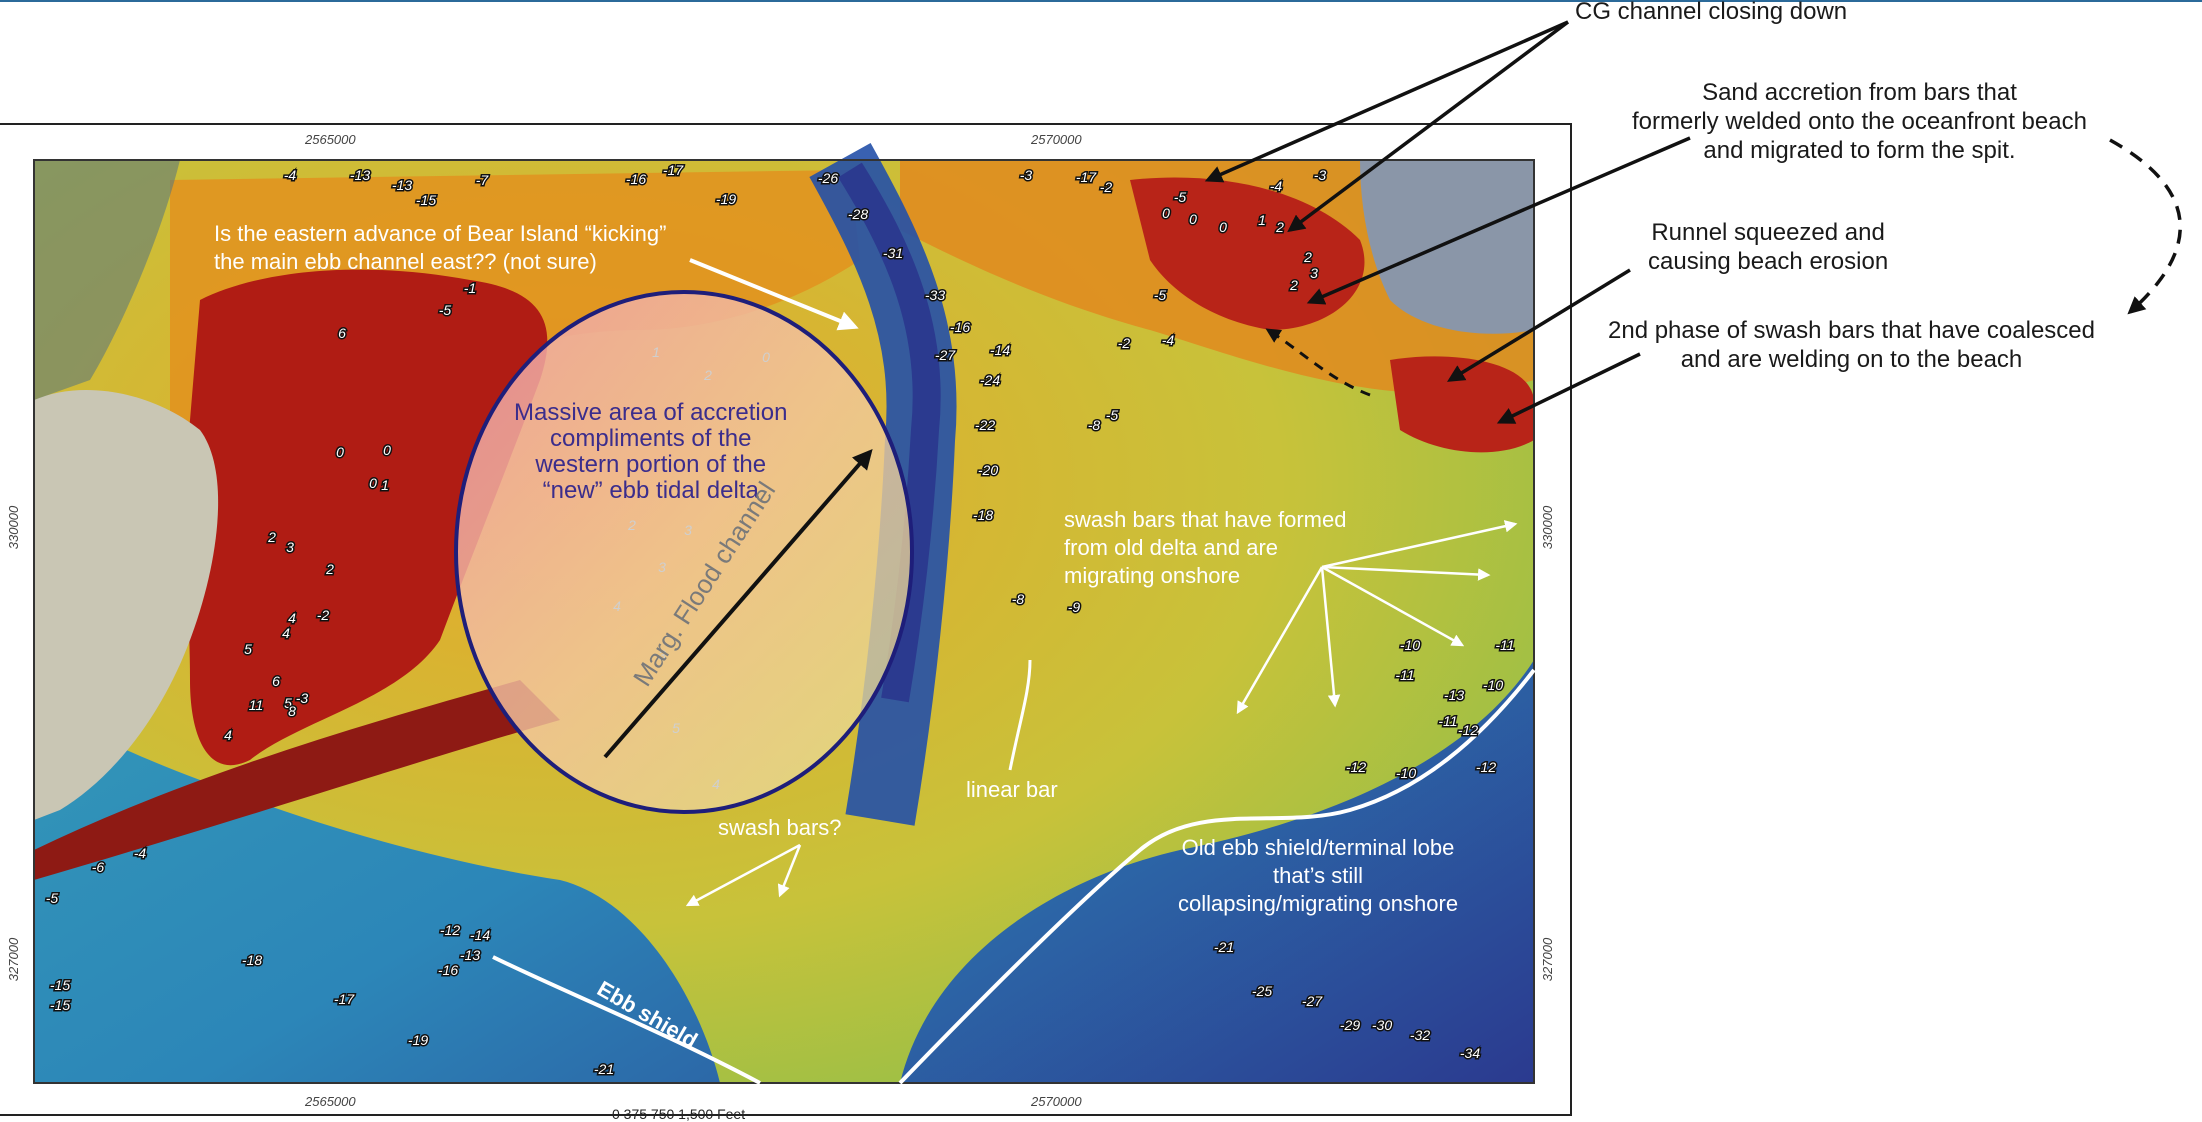  What do you see at coordinates (1056, 1101) in the screenshot?
I see `grid-label-bottom-2: 2570000` at bounding box center [1056, 1101].